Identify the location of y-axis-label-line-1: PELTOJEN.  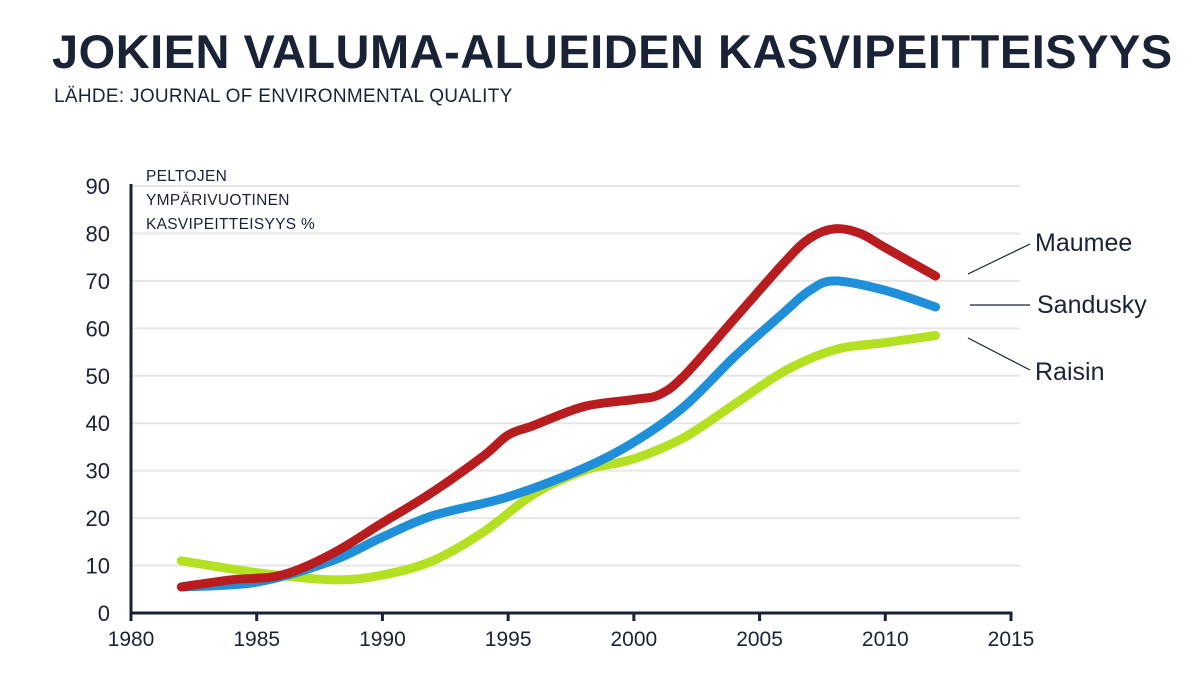
(186, 176).